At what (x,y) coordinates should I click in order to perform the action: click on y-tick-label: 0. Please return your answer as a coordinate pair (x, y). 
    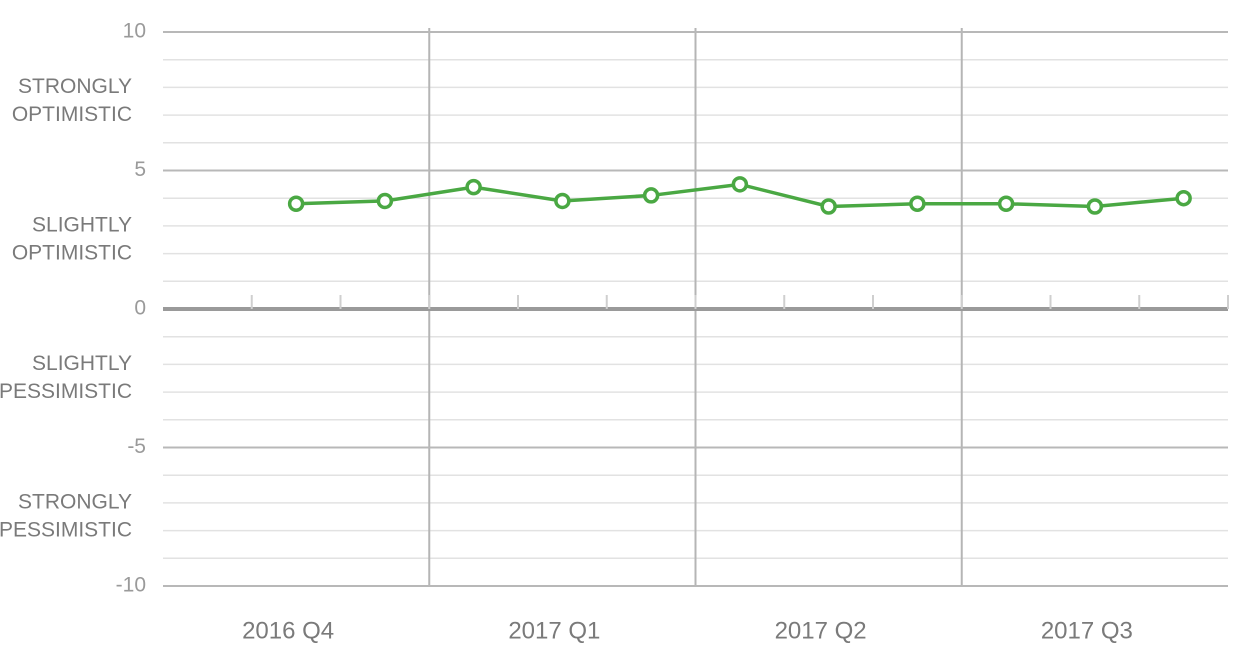
    Looking at the image, I should click on (140, 308).